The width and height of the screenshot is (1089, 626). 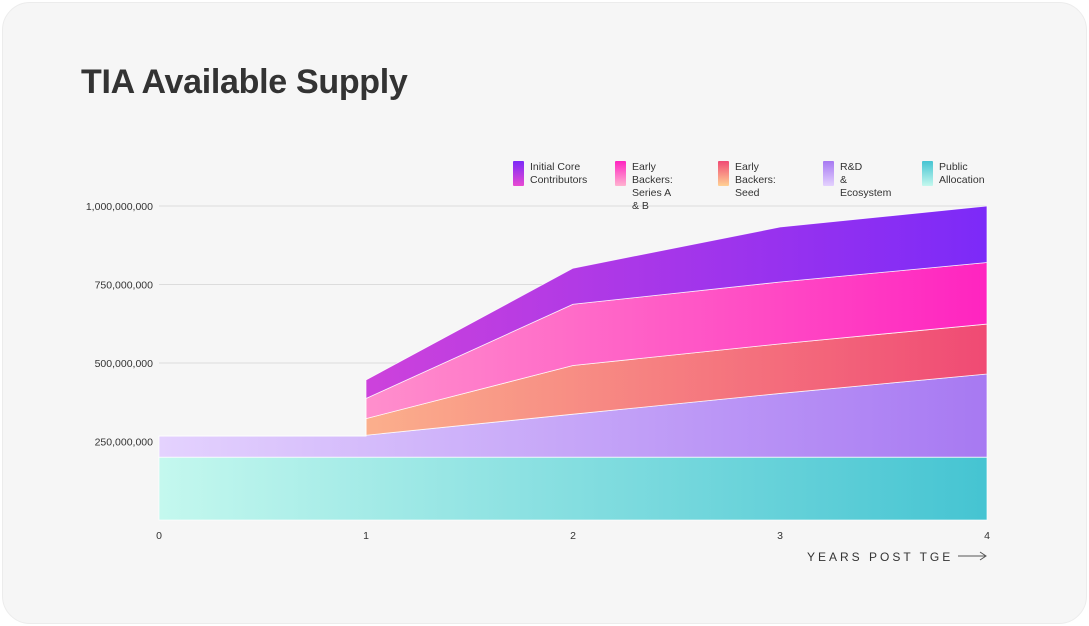 What do you see at coordinates (366, 536) in the screenshot?
I see `x-tick-label: 1` at bounding box center [366, 536].